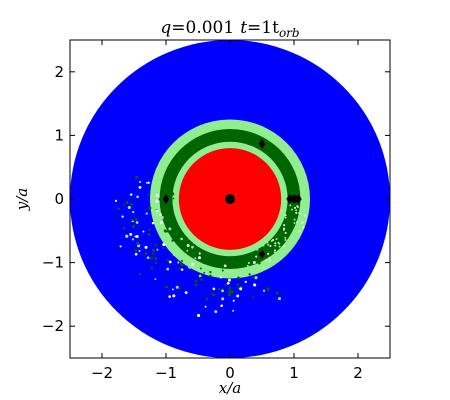 The image size is (450, 400). What do you see at coordinates (230, 388) in the screenshot?
I see `x-axis-label: x/a` at bounding box center [230, 388].